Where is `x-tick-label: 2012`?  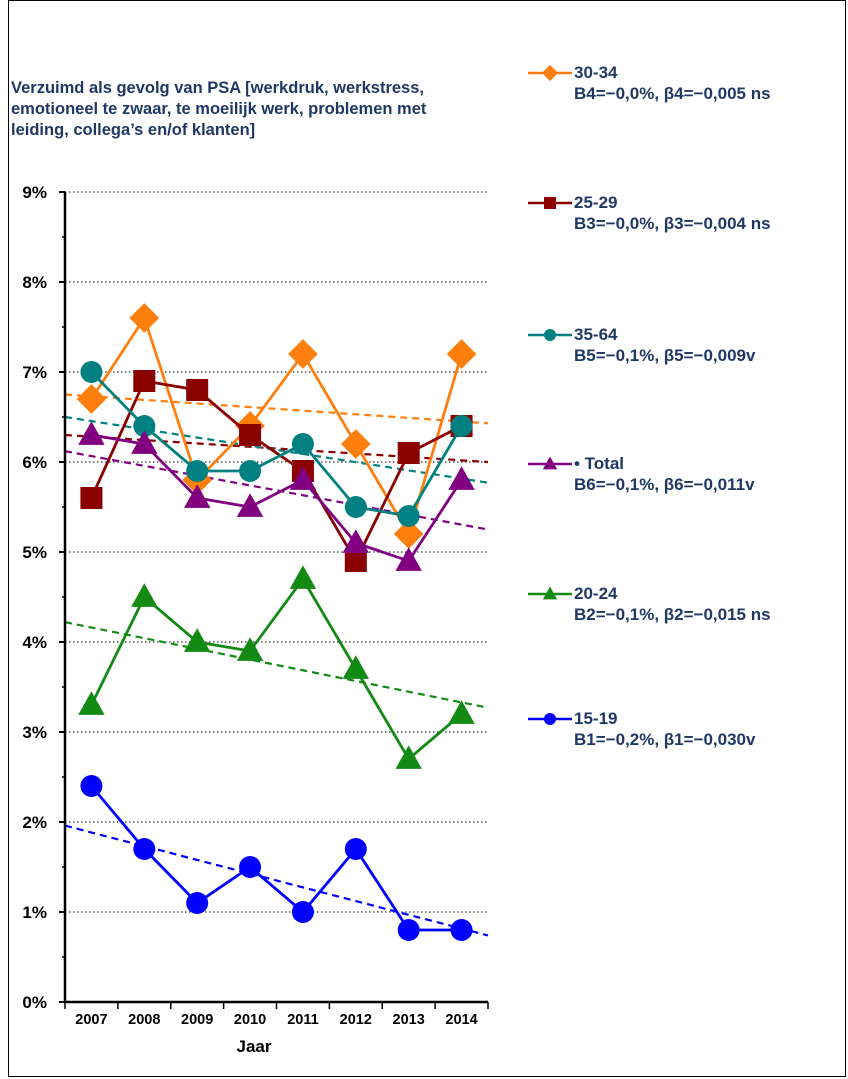 x-tick-label: 2012 is located at coordinates (356, 1020).